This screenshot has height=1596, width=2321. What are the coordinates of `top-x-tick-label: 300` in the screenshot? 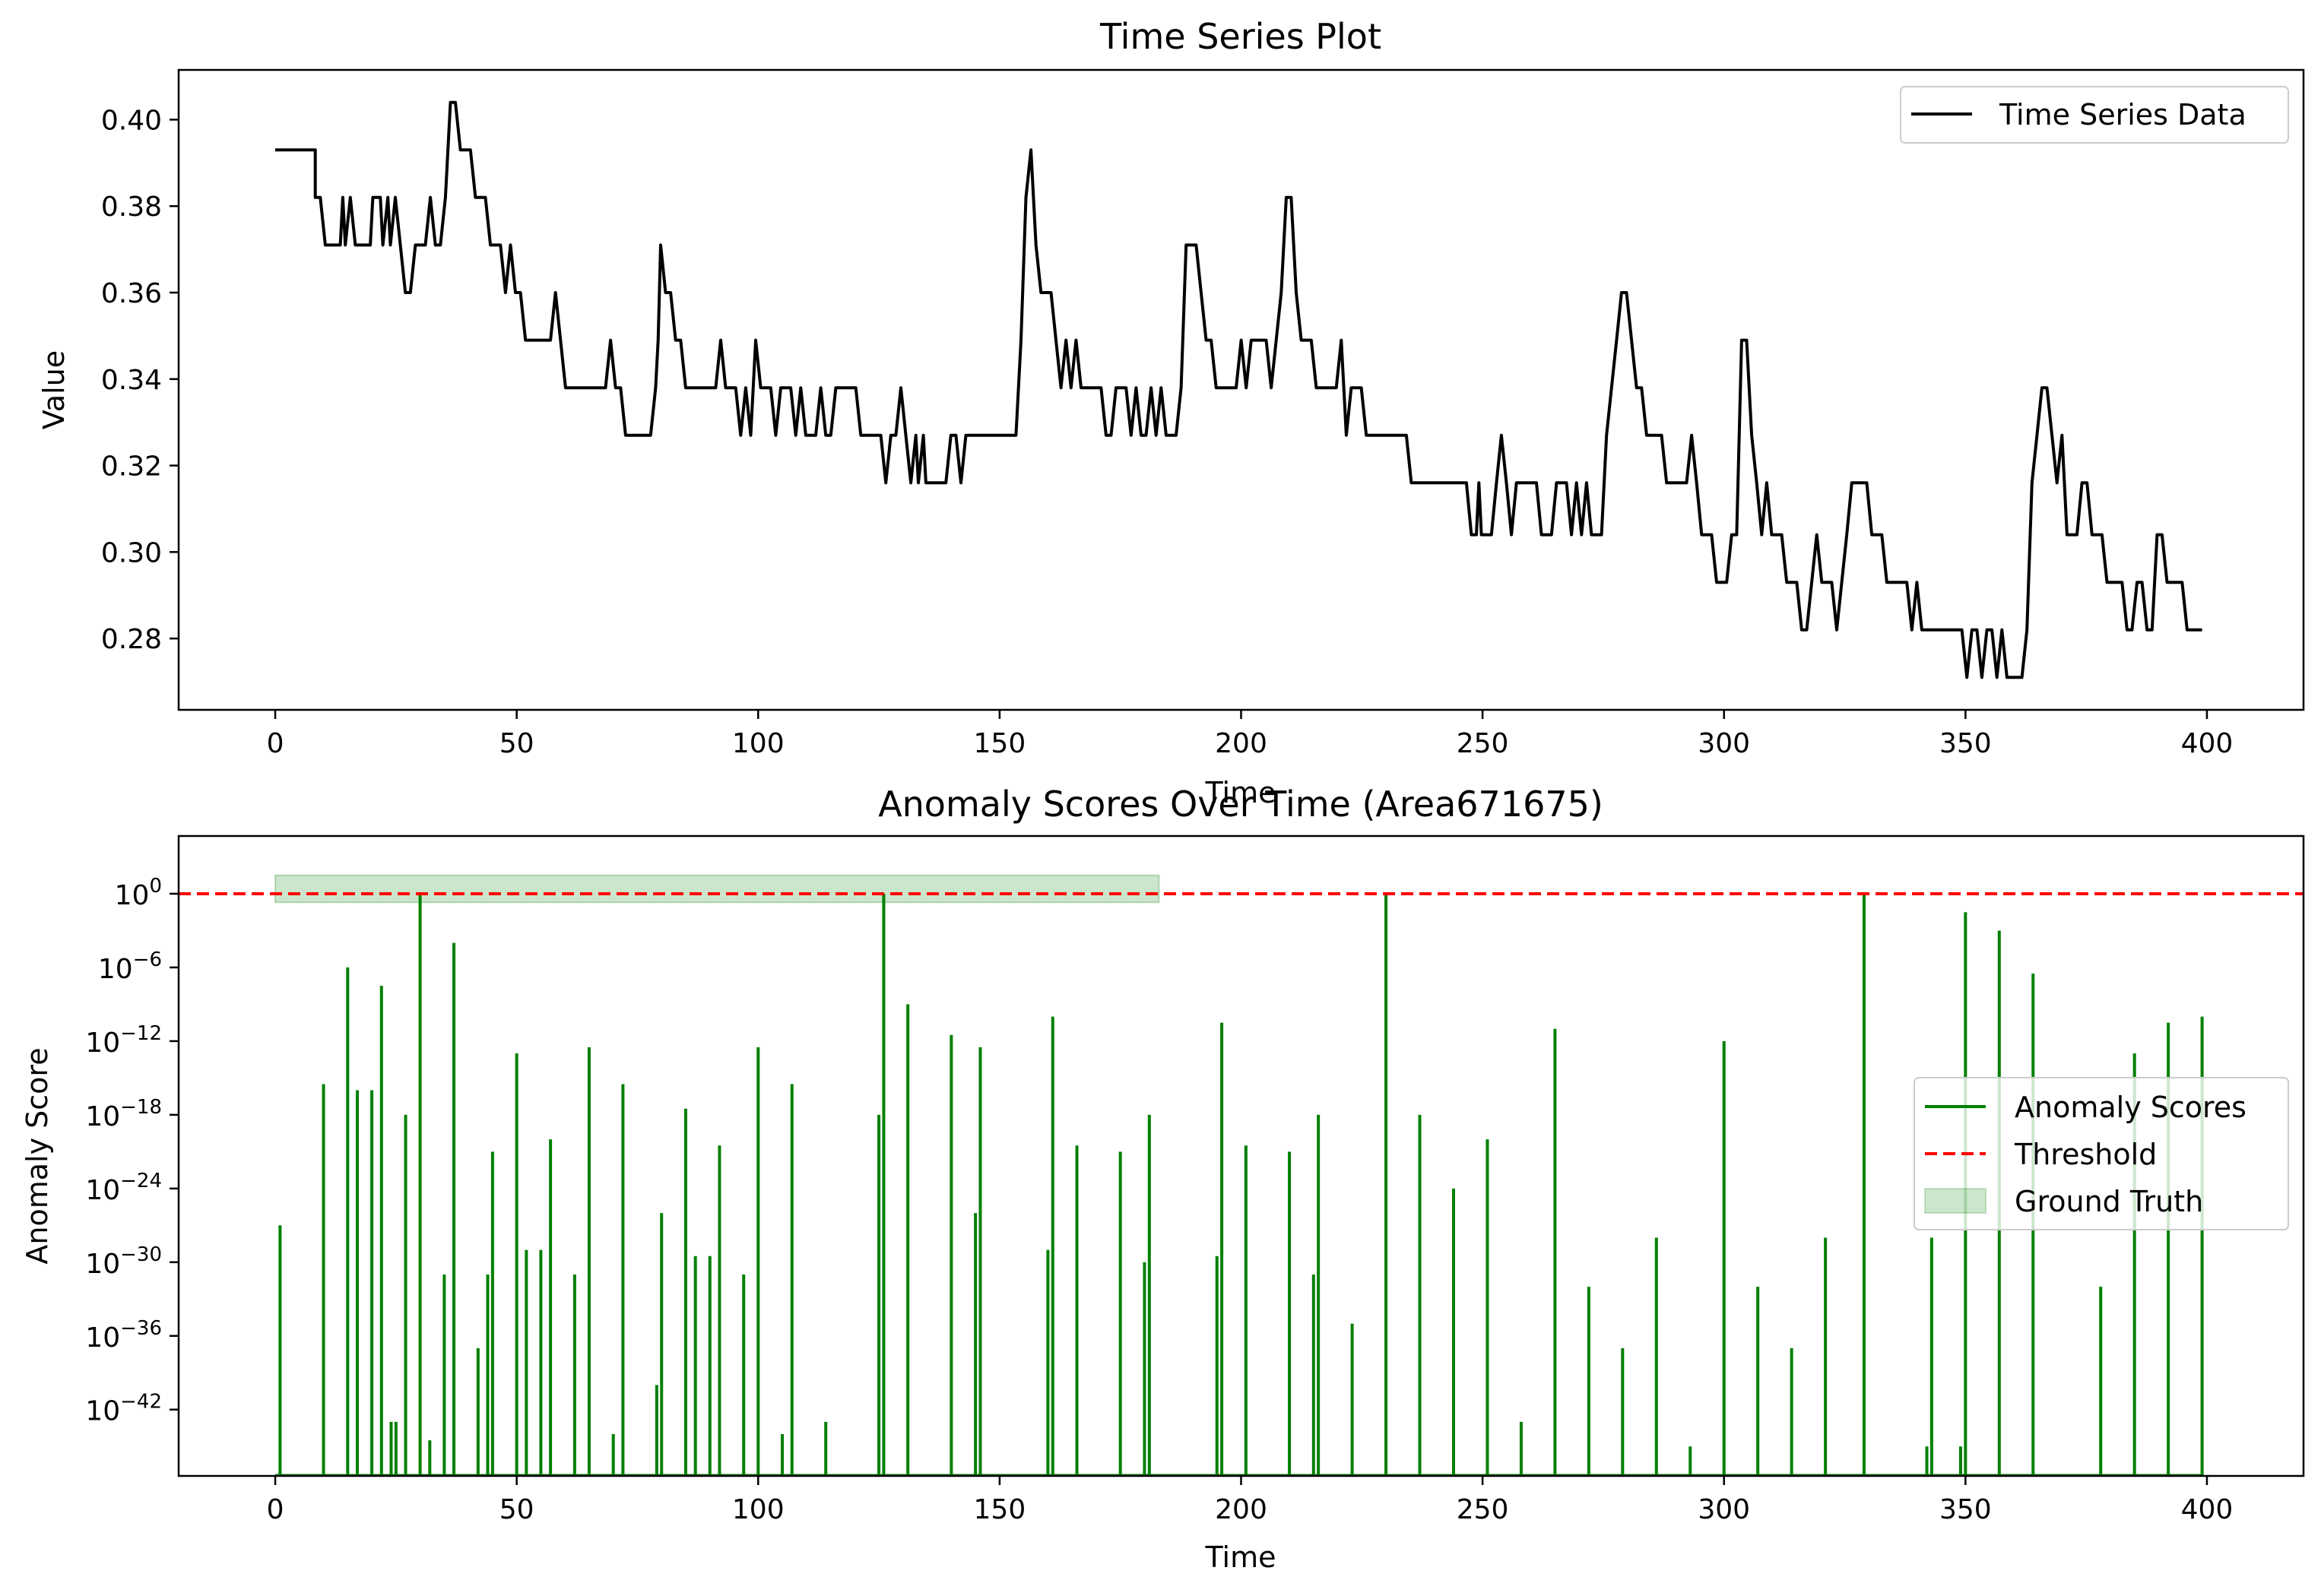 It's located at (1724, 744).